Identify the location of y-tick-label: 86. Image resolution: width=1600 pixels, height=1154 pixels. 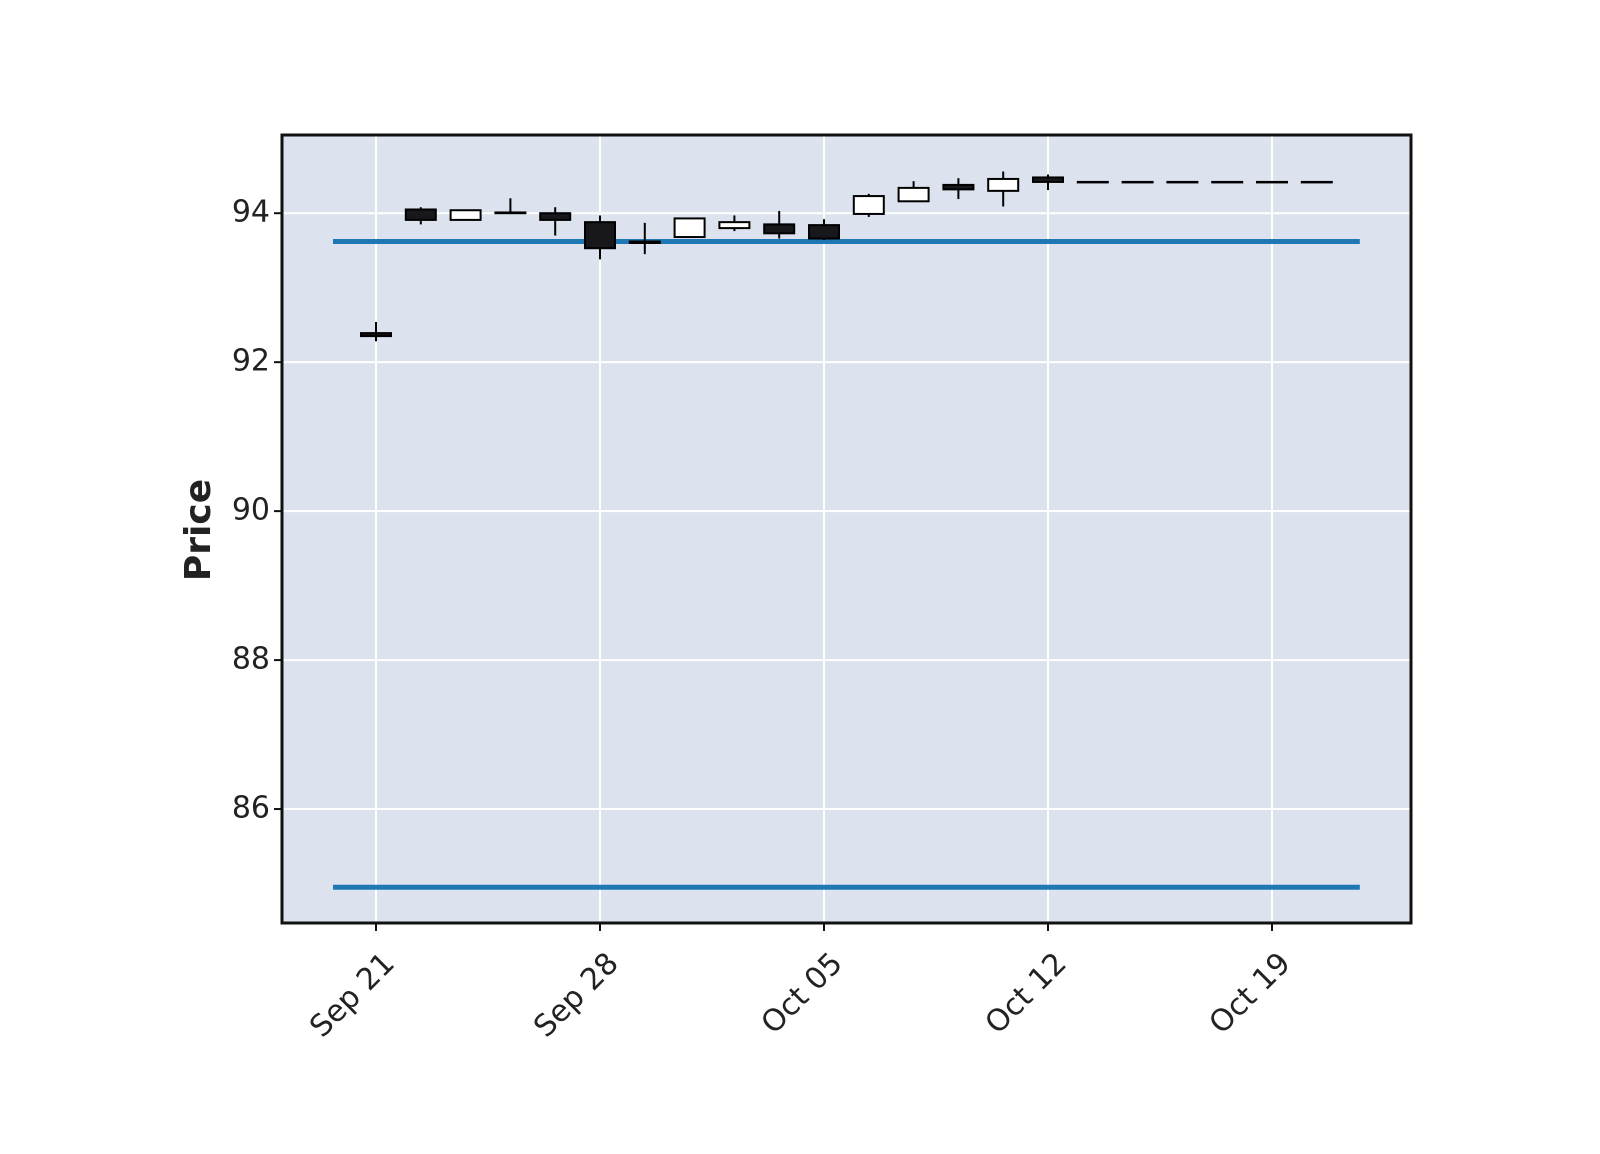
(251, 808).